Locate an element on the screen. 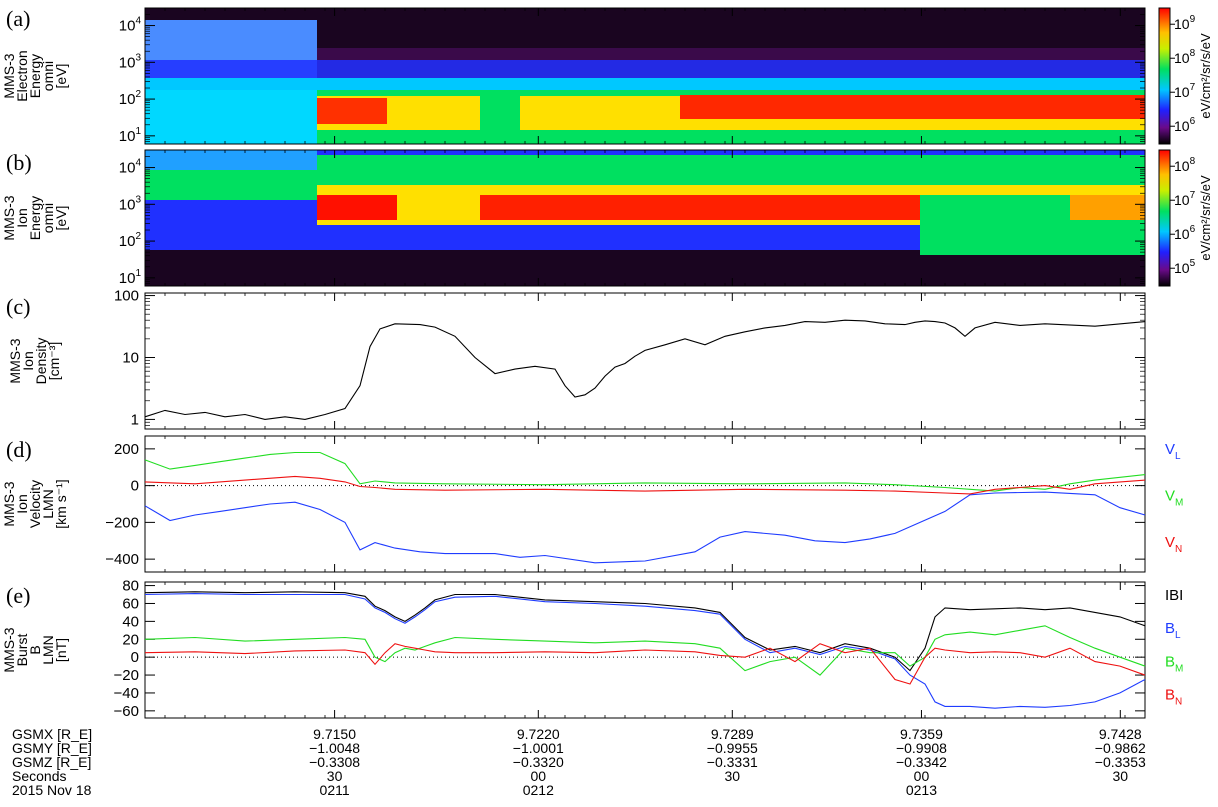 The image size is (1218, 807). y-tick-label: 80 is located at coordinates (130, 586).